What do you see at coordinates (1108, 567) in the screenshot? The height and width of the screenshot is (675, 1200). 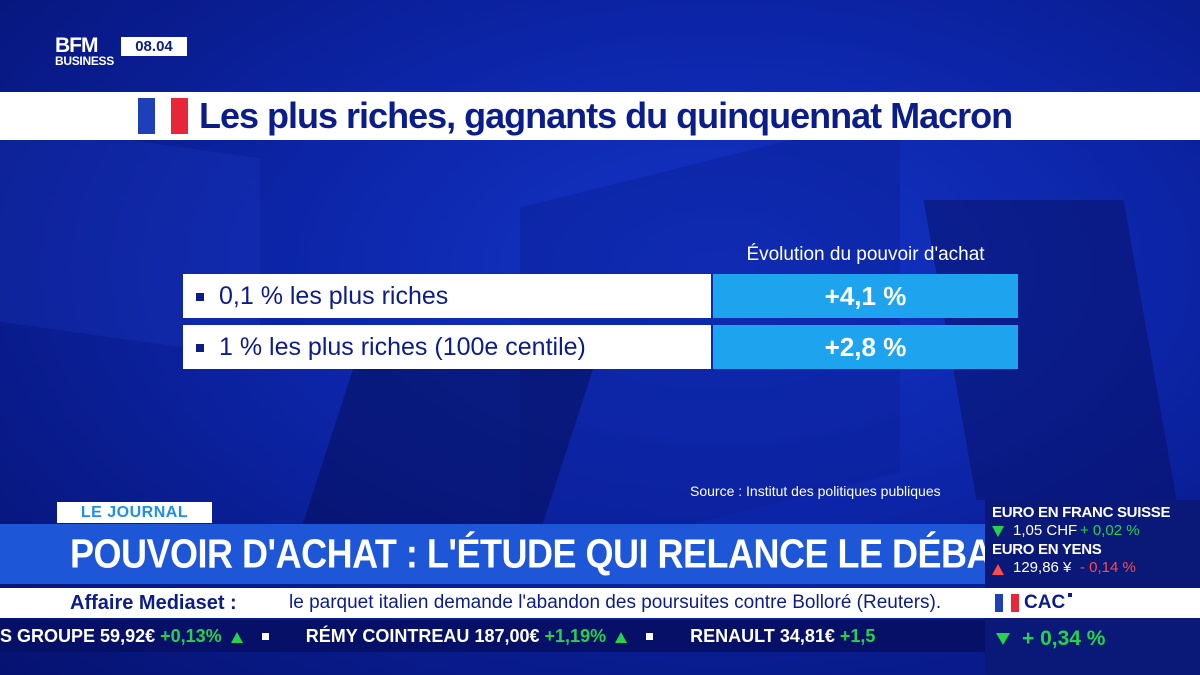 I see `fx2-change: - 0,14 %` at bounding box center [1108, 567].